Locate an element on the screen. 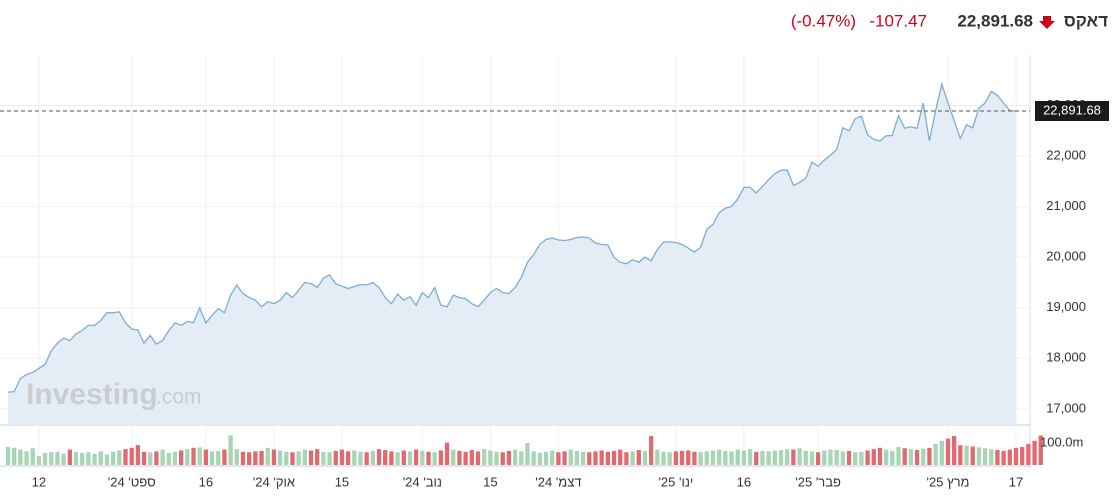  x-tick-label: 17 is located at coordinates (1016, 481).